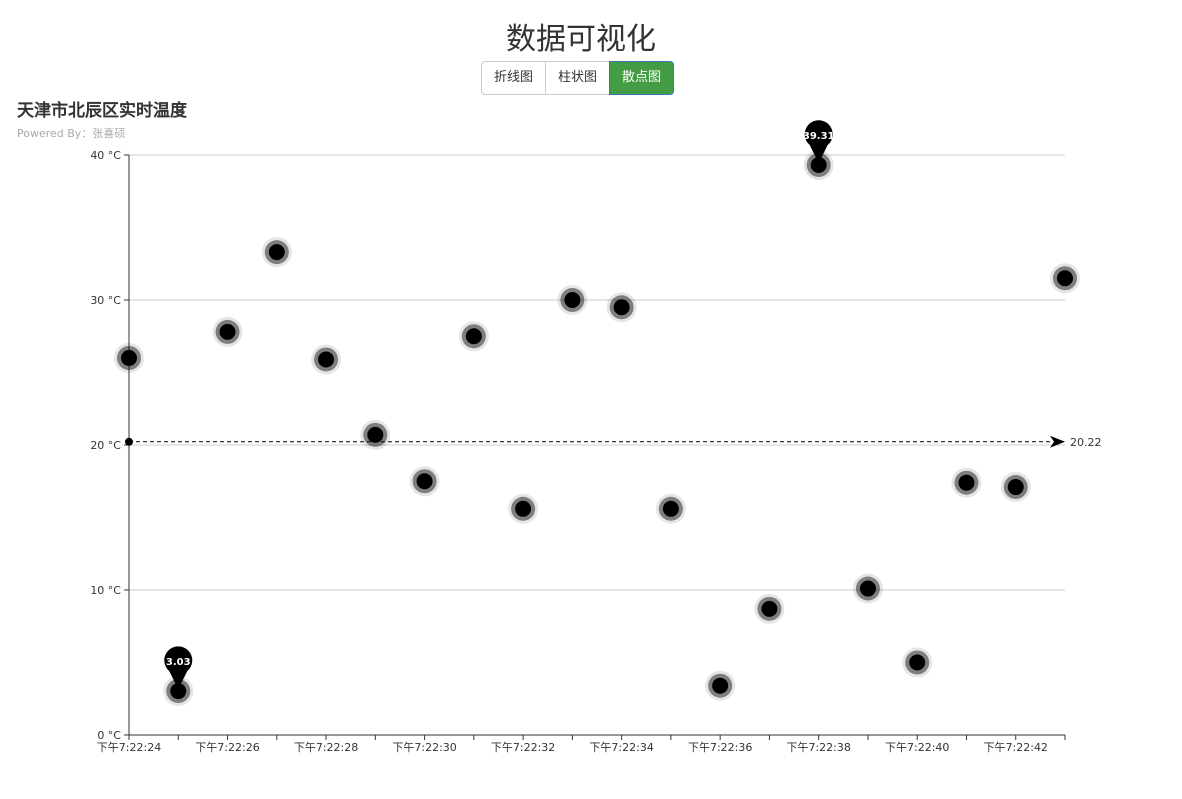 This screenshot has height=799, width=1182. What do you see at coordinates (917, 747) in the screenshot?
I see `x-tick-label: 下午7:22:40` at bounding box center [917, 747].